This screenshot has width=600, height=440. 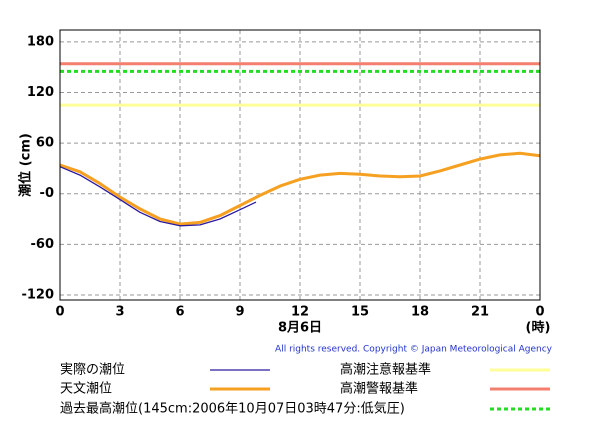 What do you see at coordinates (239, 312) in the screenshot?
I see `x-tick-label: 9` at bounding box center [239, 312].